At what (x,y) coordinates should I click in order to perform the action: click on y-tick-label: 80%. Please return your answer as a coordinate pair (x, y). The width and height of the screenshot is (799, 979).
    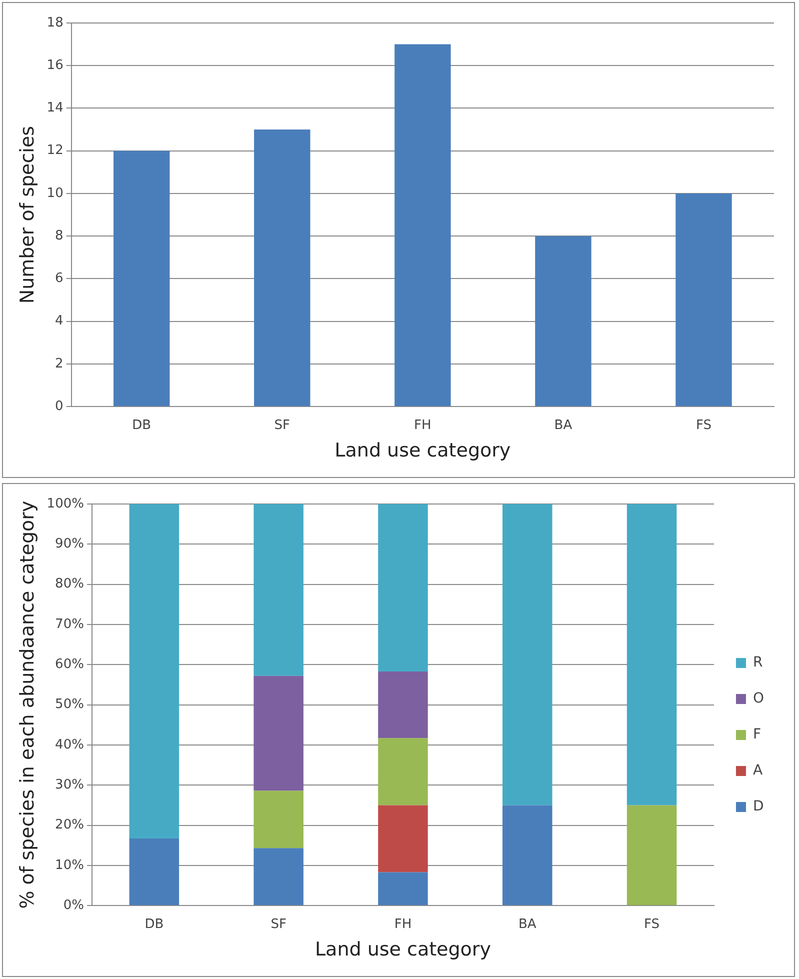
    Looking at the image, I should click on (69, 584).